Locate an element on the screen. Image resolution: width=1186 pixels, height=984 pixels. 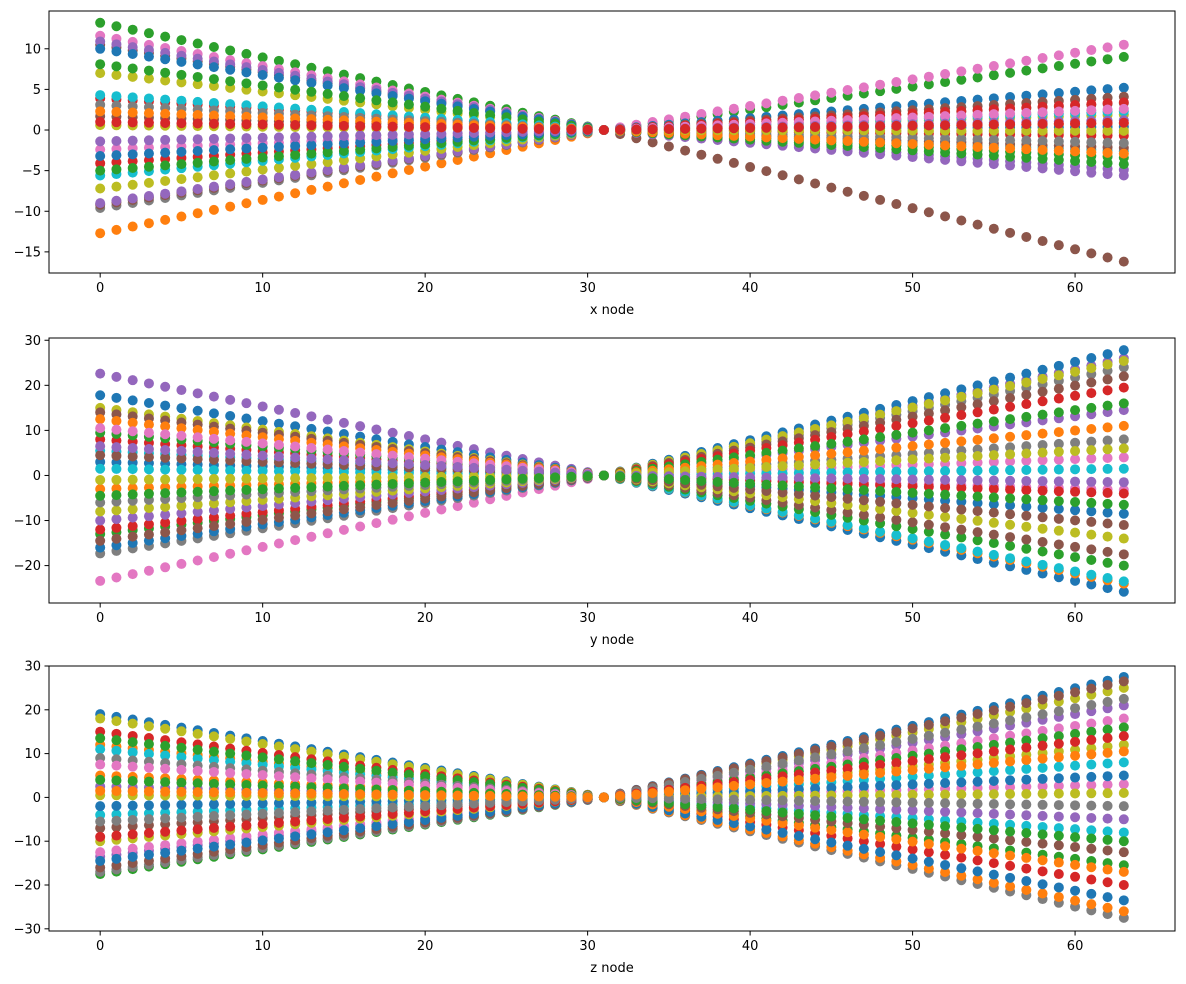
x-tick-label: 40 is located at coordinates (750, 618).